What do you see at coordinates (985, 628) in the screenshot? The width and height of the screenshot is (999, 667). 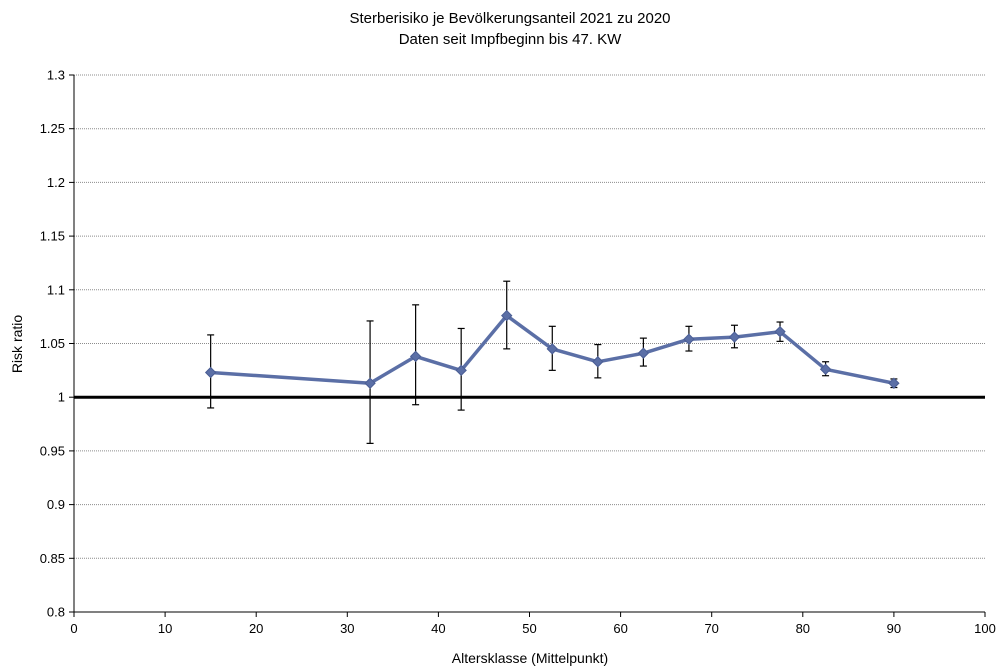 I see `x-tick-label: 100` at bounding box center [985, 628].